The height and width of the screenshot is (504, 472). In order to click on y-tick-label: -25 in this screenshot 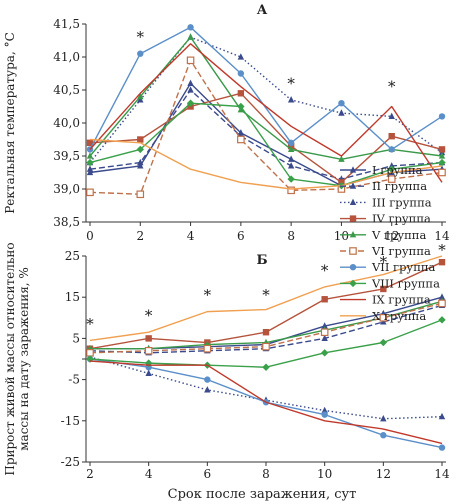, I will do `click(70, 462)`.